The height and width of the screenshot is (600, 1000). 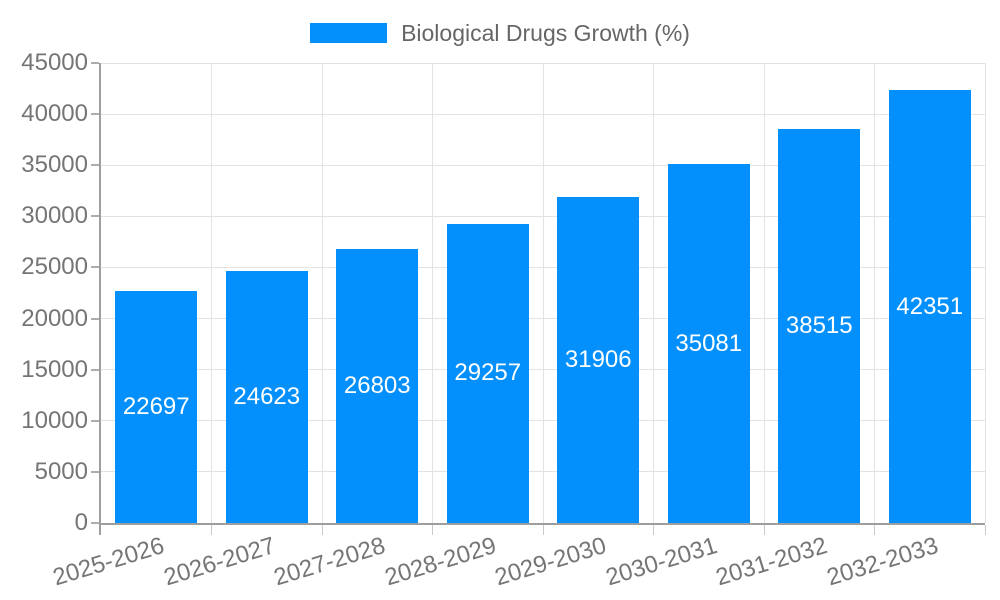 I want to click on y-axis-tick-label: 30000, so click(x=54, y=216).